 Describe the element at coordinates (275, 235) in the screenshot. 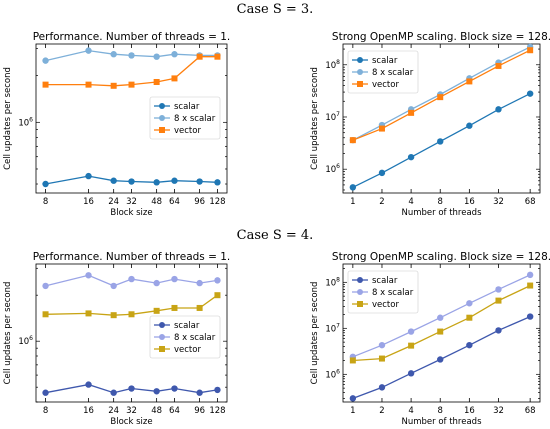

I see `case-4-caption: Case S = 4.` at that location.